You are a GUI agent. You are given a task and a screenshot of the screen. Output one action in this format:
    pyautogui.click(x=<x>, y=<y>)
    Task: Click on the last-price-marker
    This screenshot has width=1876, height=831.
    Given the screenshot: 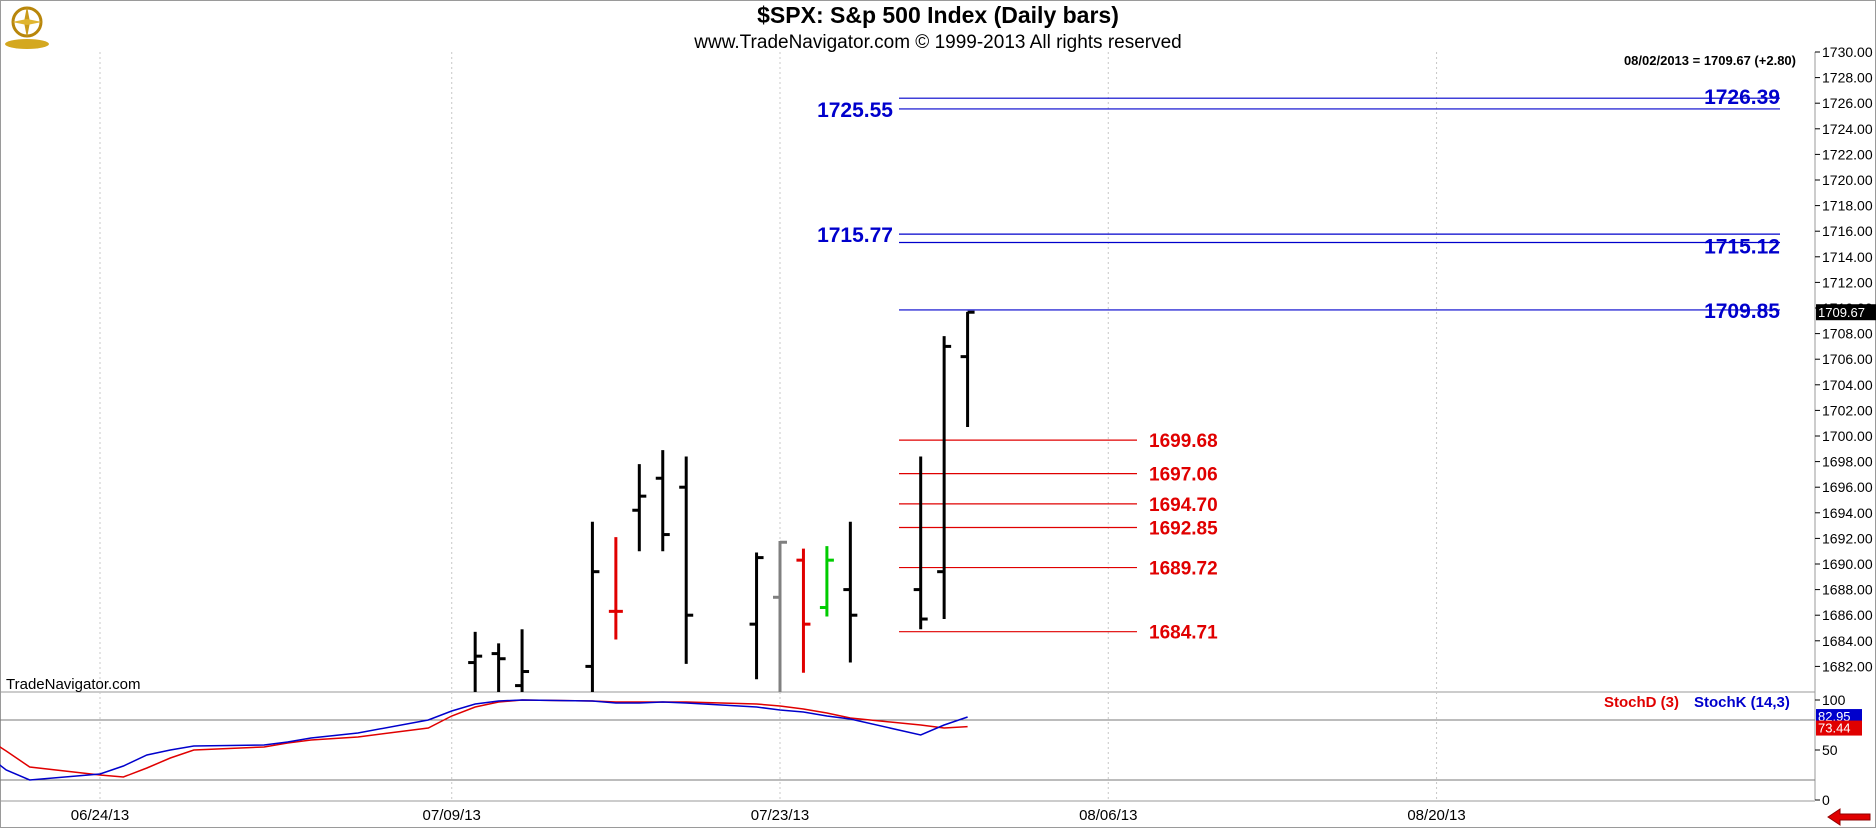 What is the action you would take?
    pyautogui.click(x=1846, y=312)
    